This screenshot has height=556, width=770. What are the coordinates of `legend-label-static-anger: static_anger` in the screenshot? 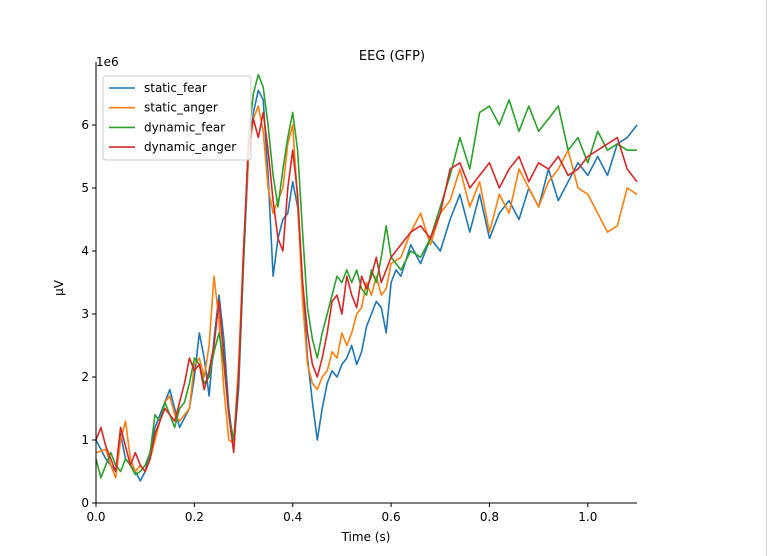 It's located at (181, 108).